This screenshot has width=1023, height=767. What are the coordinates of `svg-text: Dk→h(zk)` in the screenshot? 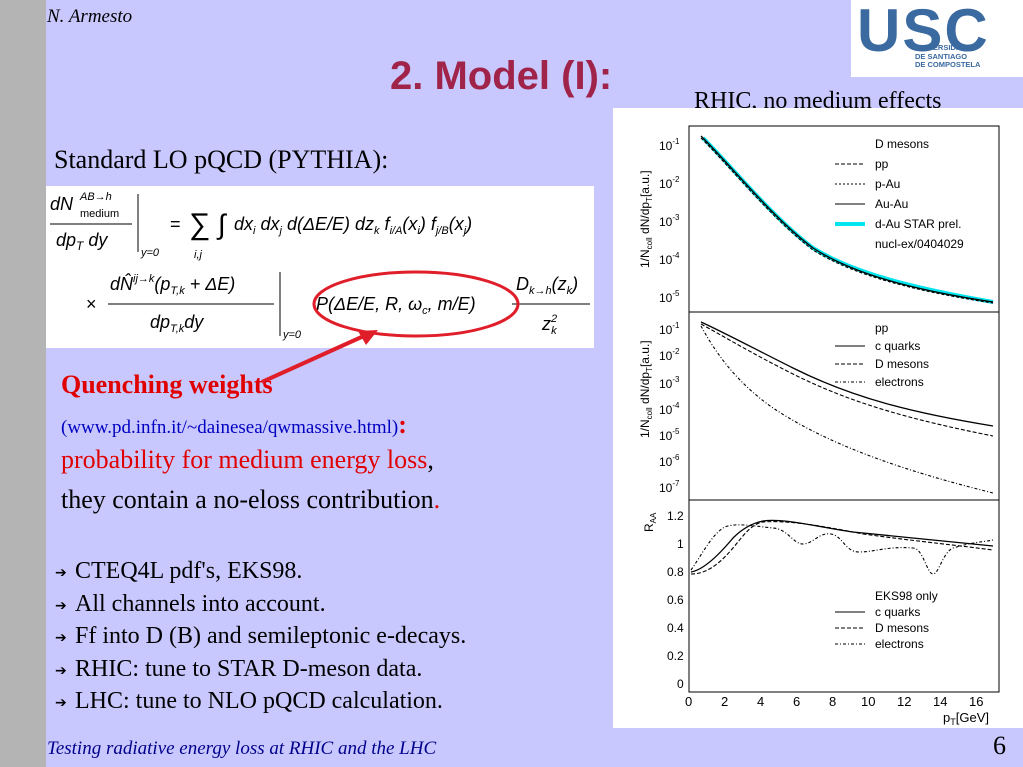 It's located at (547, 285).